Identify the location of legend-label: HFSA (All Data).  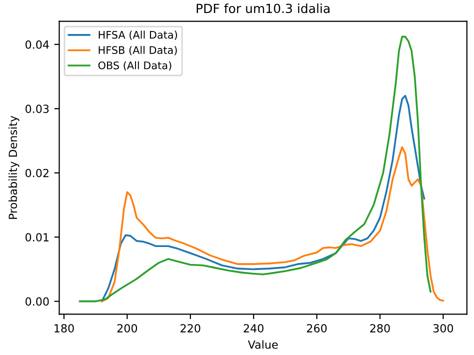
(138, 35).